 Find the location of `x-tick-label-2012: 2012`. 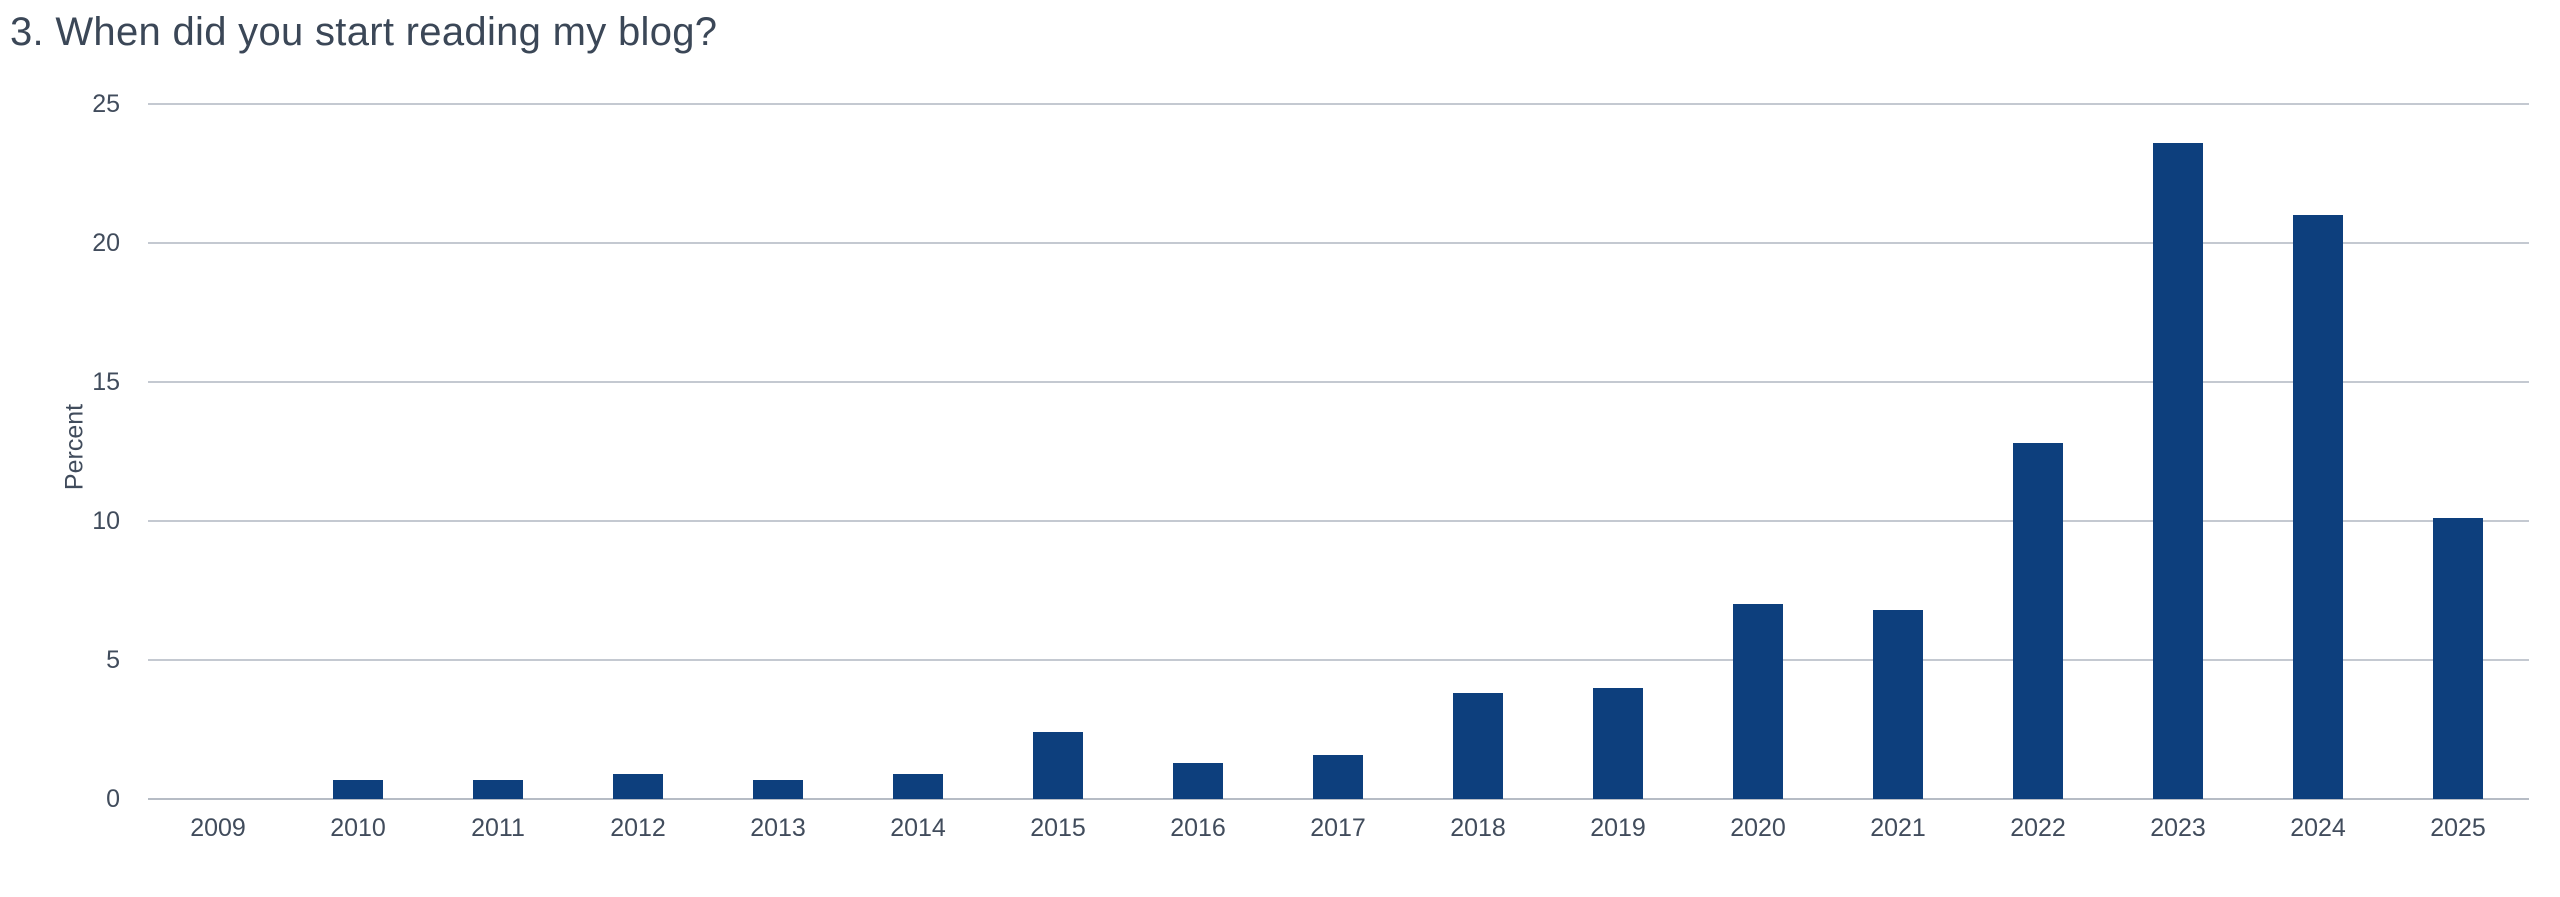

x-tick-label-2012: 2012 is located at coordinates (638, 828).